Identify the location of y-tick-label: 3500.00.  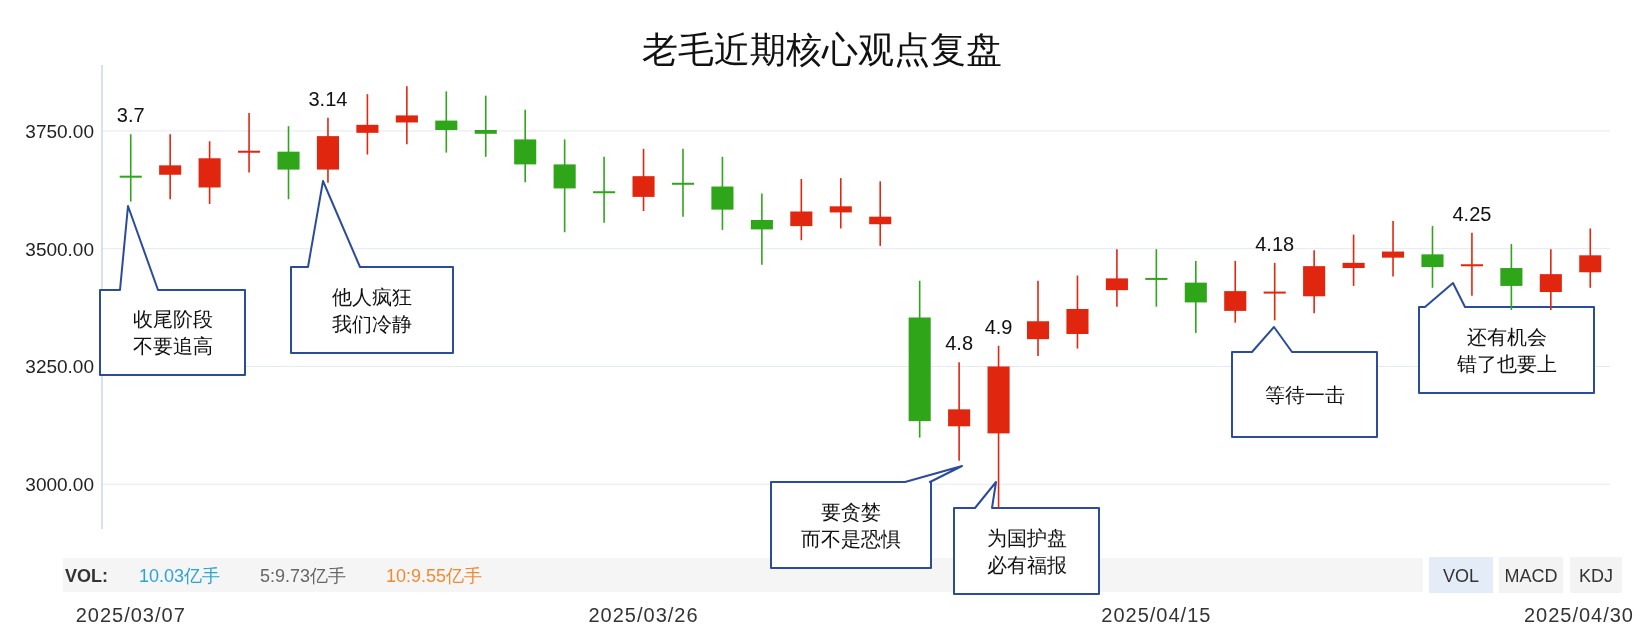
(59, 249).